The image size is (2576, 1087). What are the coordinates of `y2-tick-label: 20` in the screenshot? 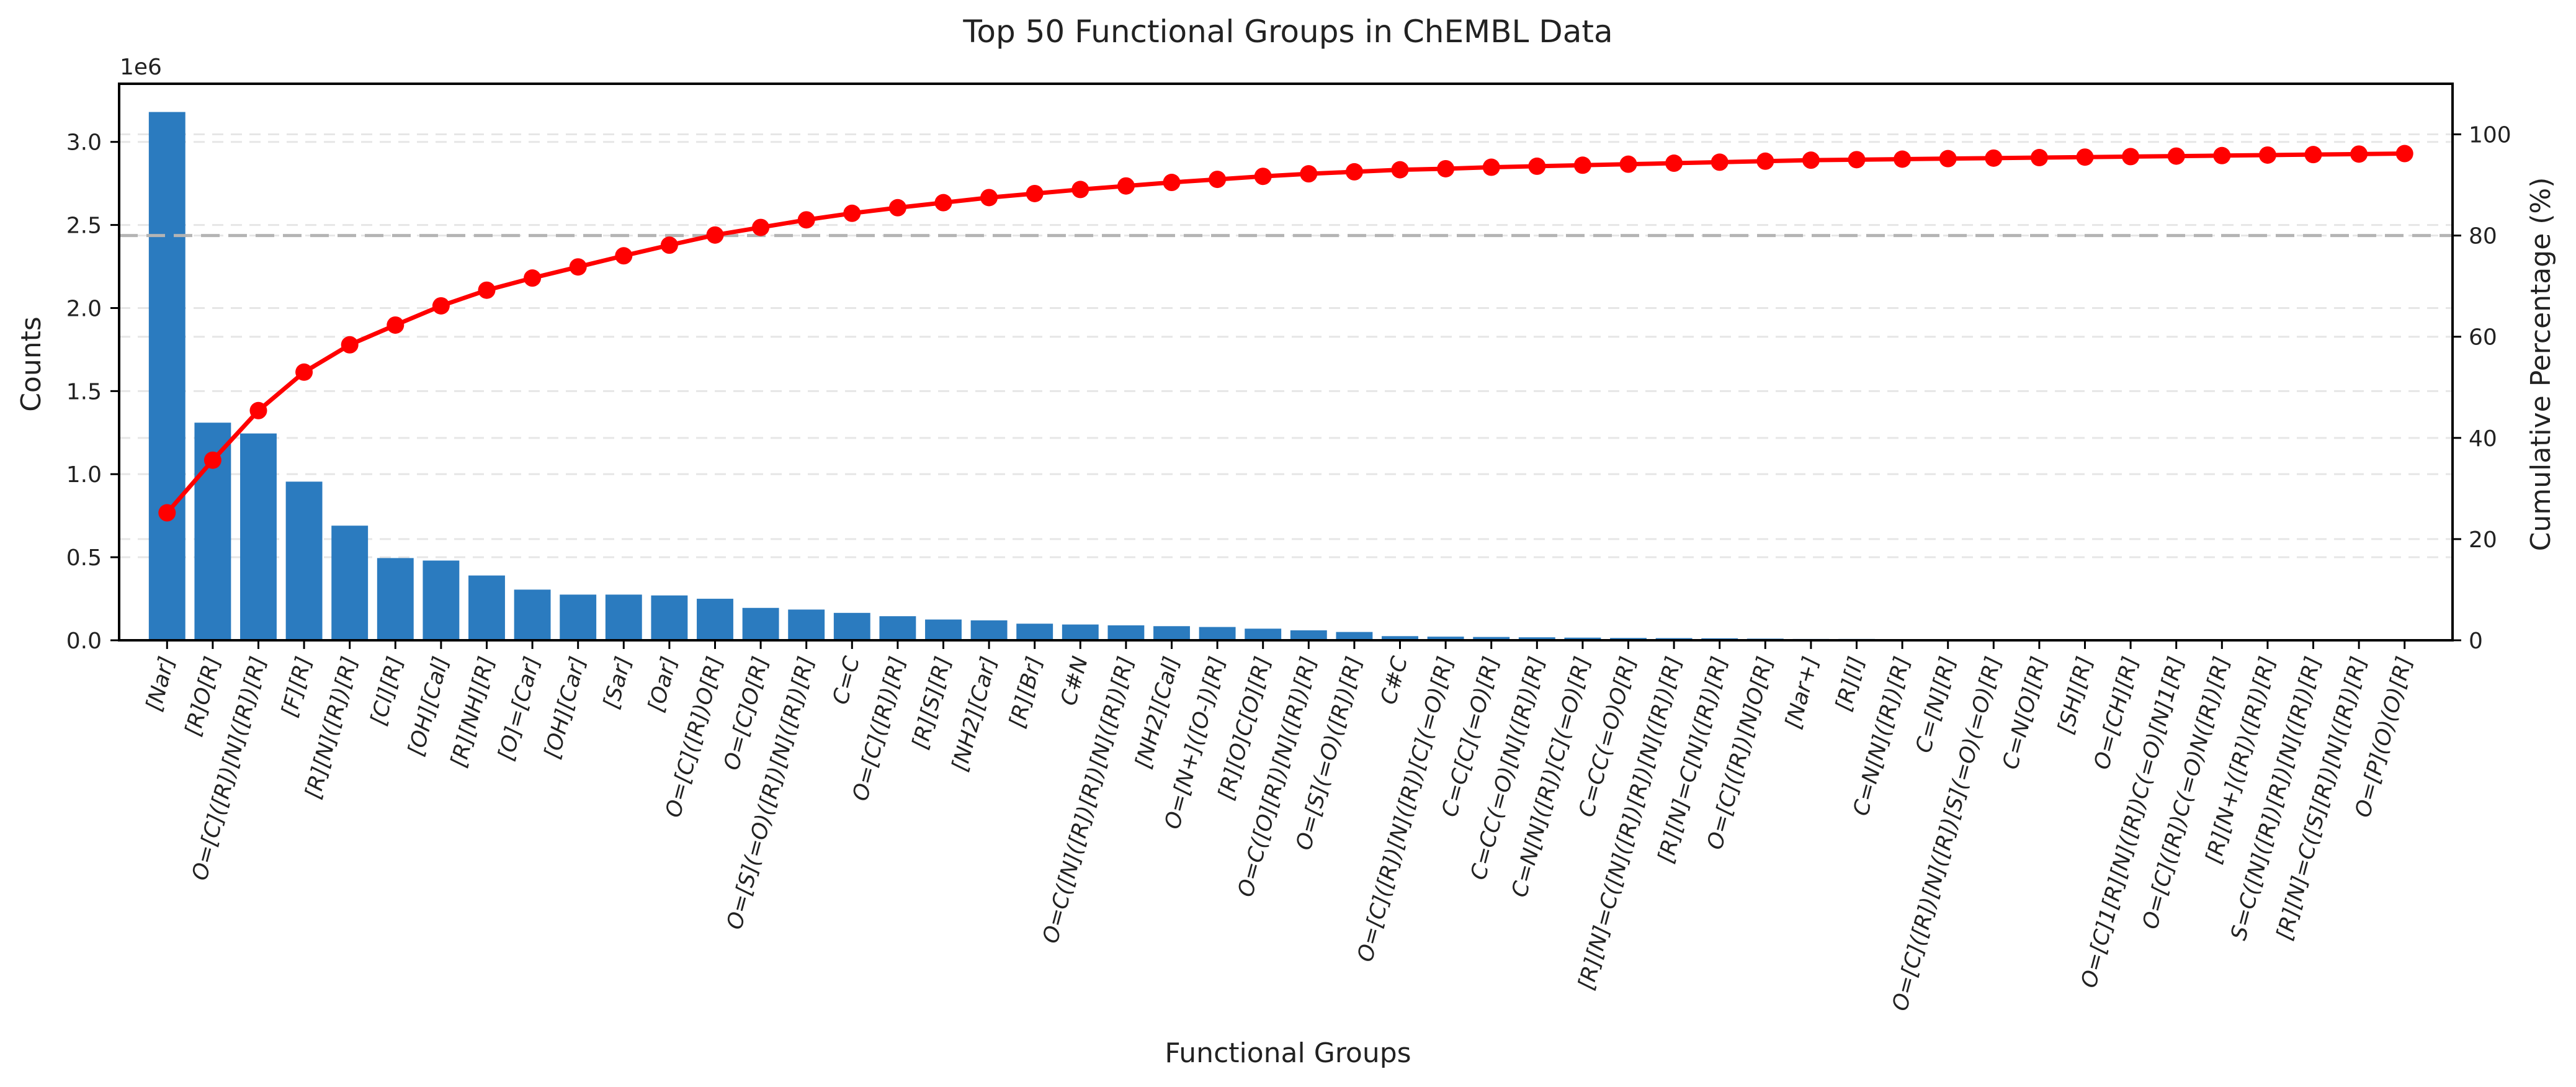 It's located at (2483, 540).